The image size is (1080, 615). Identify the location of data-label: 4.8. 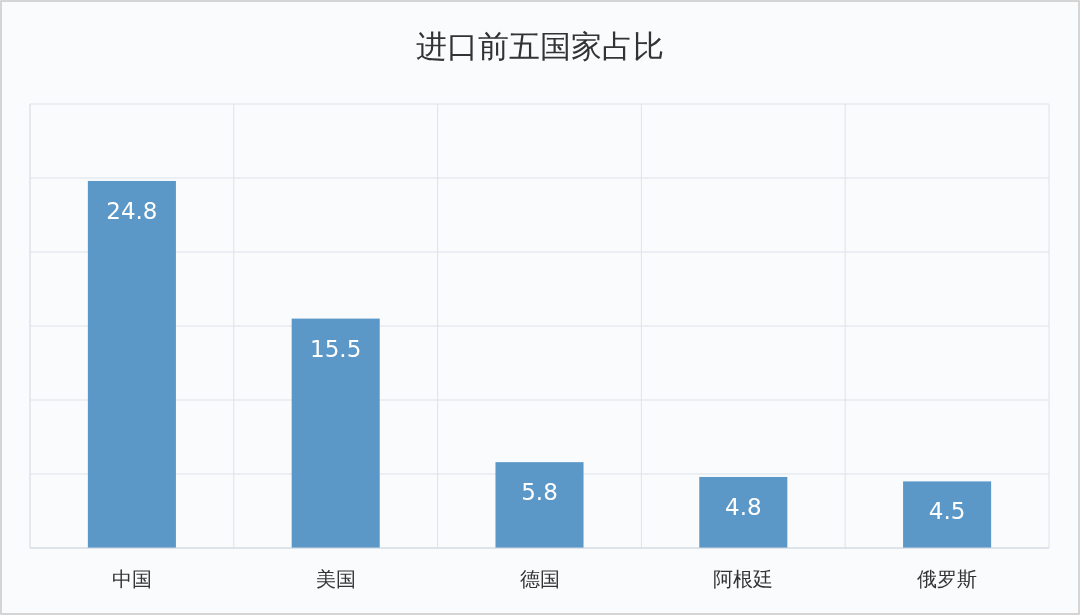
(743, 506).